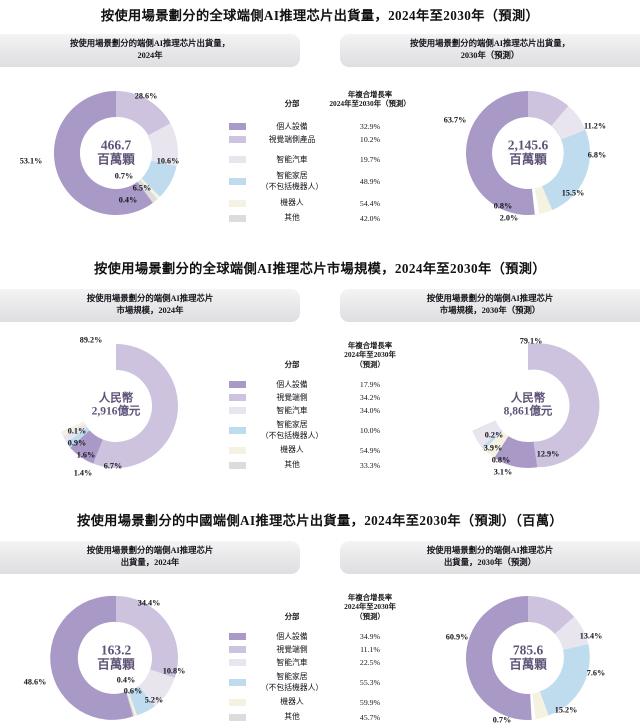  What do you see at coordinates (174, 670) in the screenshot?
I see `segment-label: 10.8%` at bounding box center [174, 670].